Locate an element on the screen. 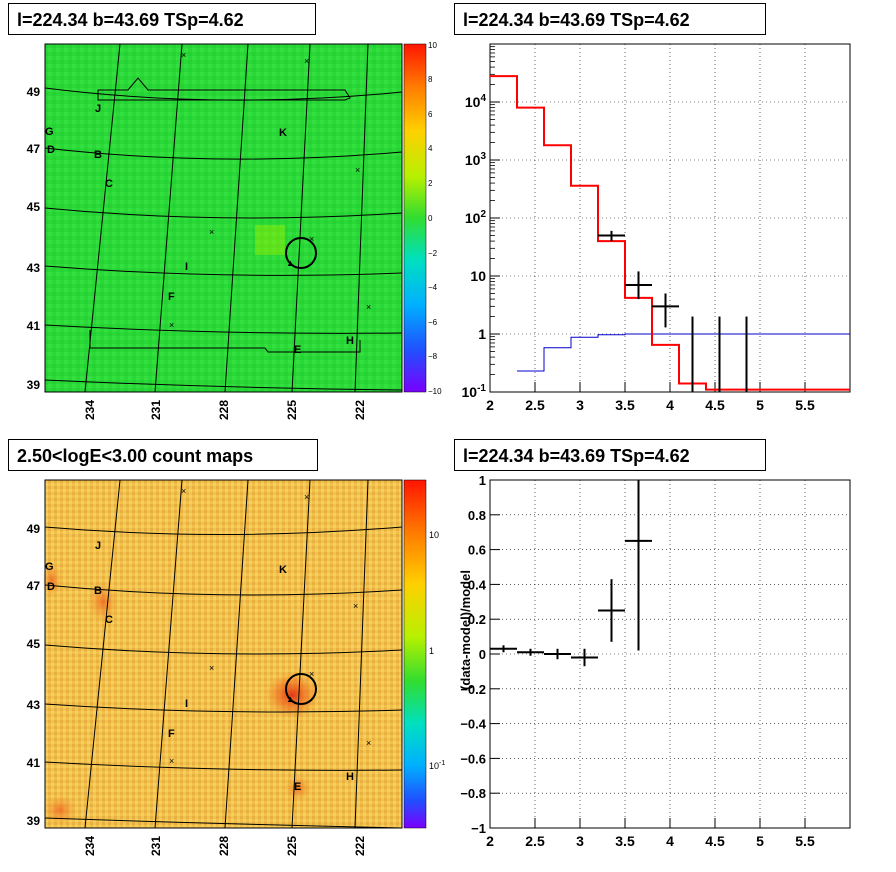 This screenshot has height=872, width=896. countmap-label-k: K is located at coordinates (283, 570).